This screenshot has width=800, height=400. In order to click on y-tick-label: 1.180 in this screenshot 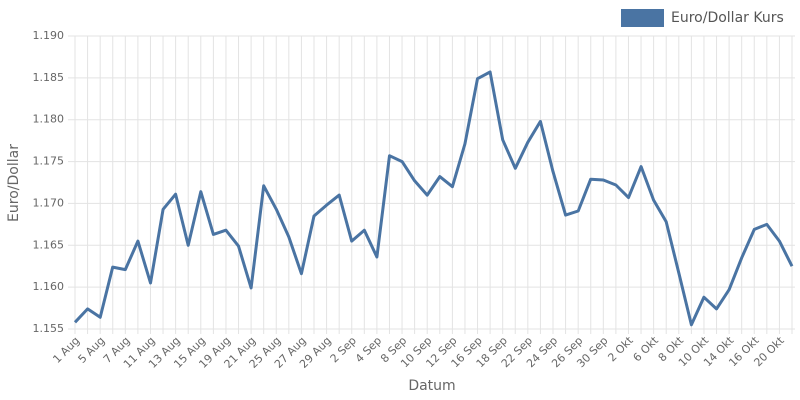, I will do `click(49, 119)`.